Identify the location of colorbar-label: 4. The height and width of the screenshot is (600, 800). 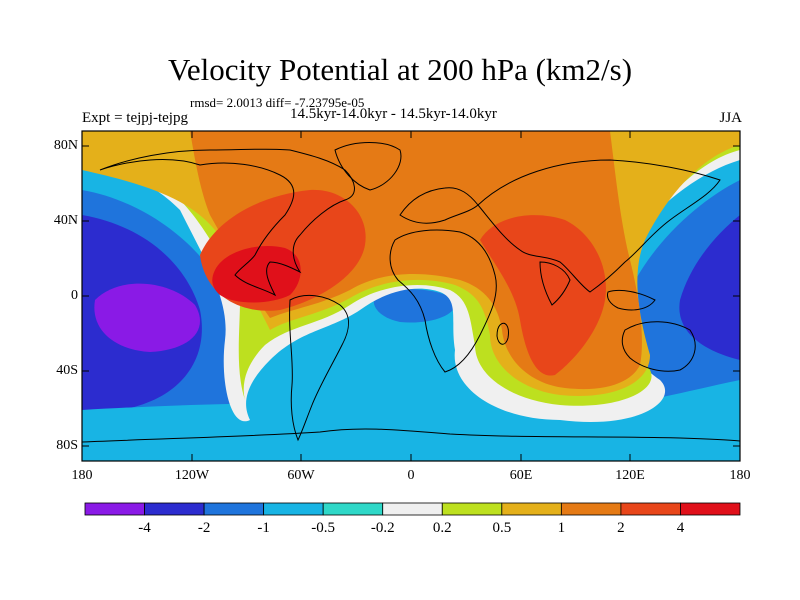
(680, 528).